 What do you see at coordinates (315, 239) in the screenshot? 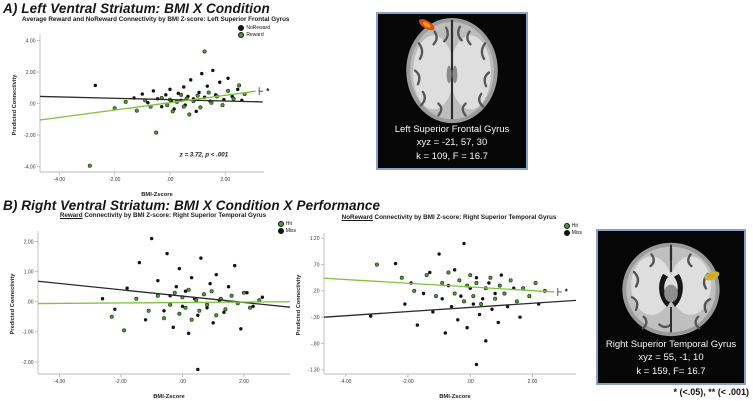
I see `svg-text: 1.20` at bounding box center [315, 239].